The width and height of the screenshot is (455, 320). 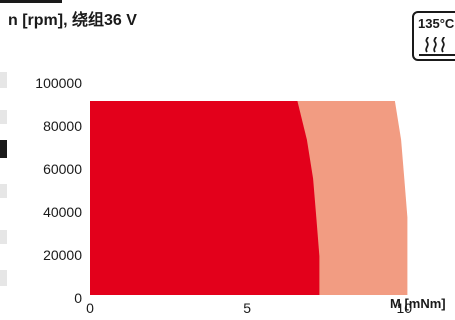 What do you see at coordinates (72, 20) in the screenshot?
I see `chart-title: n [rpm], 绕组36 V` at bounding box center [72, 20].